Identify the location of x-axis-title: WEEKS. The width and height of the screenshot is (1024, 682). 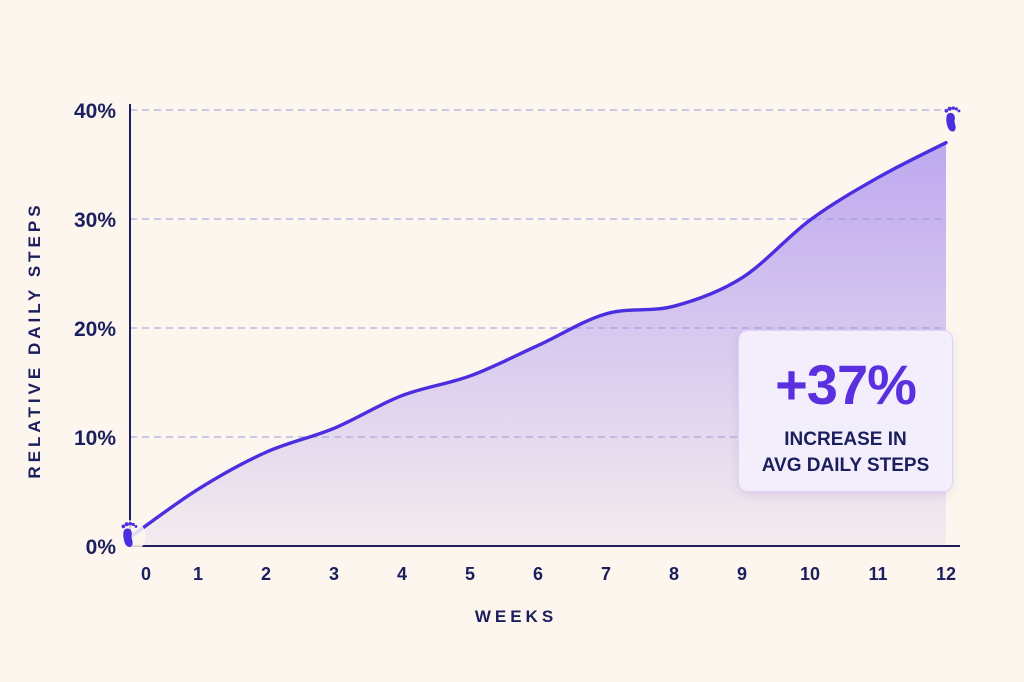
(516, 616).